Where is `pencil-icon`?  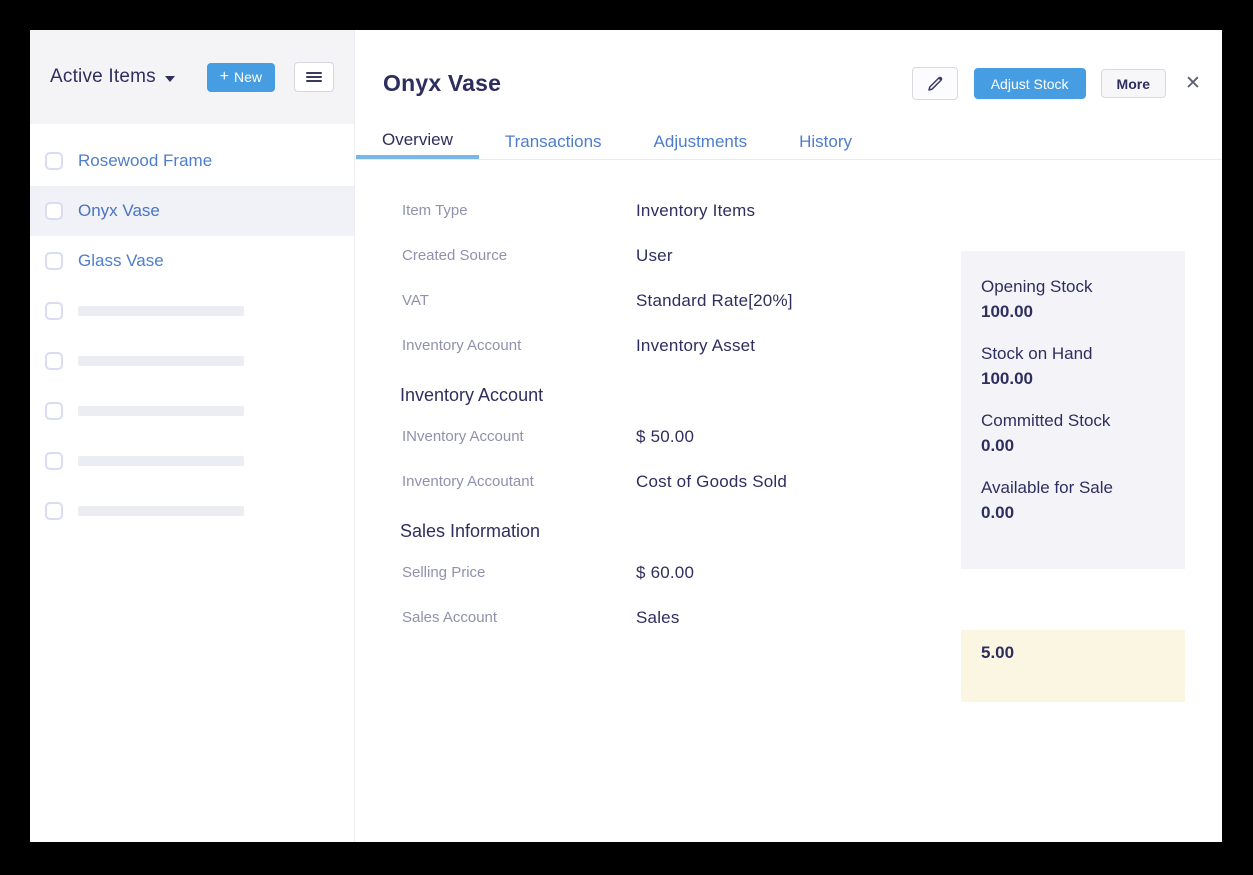 pencil-icon is located at coordinates (935, 83).